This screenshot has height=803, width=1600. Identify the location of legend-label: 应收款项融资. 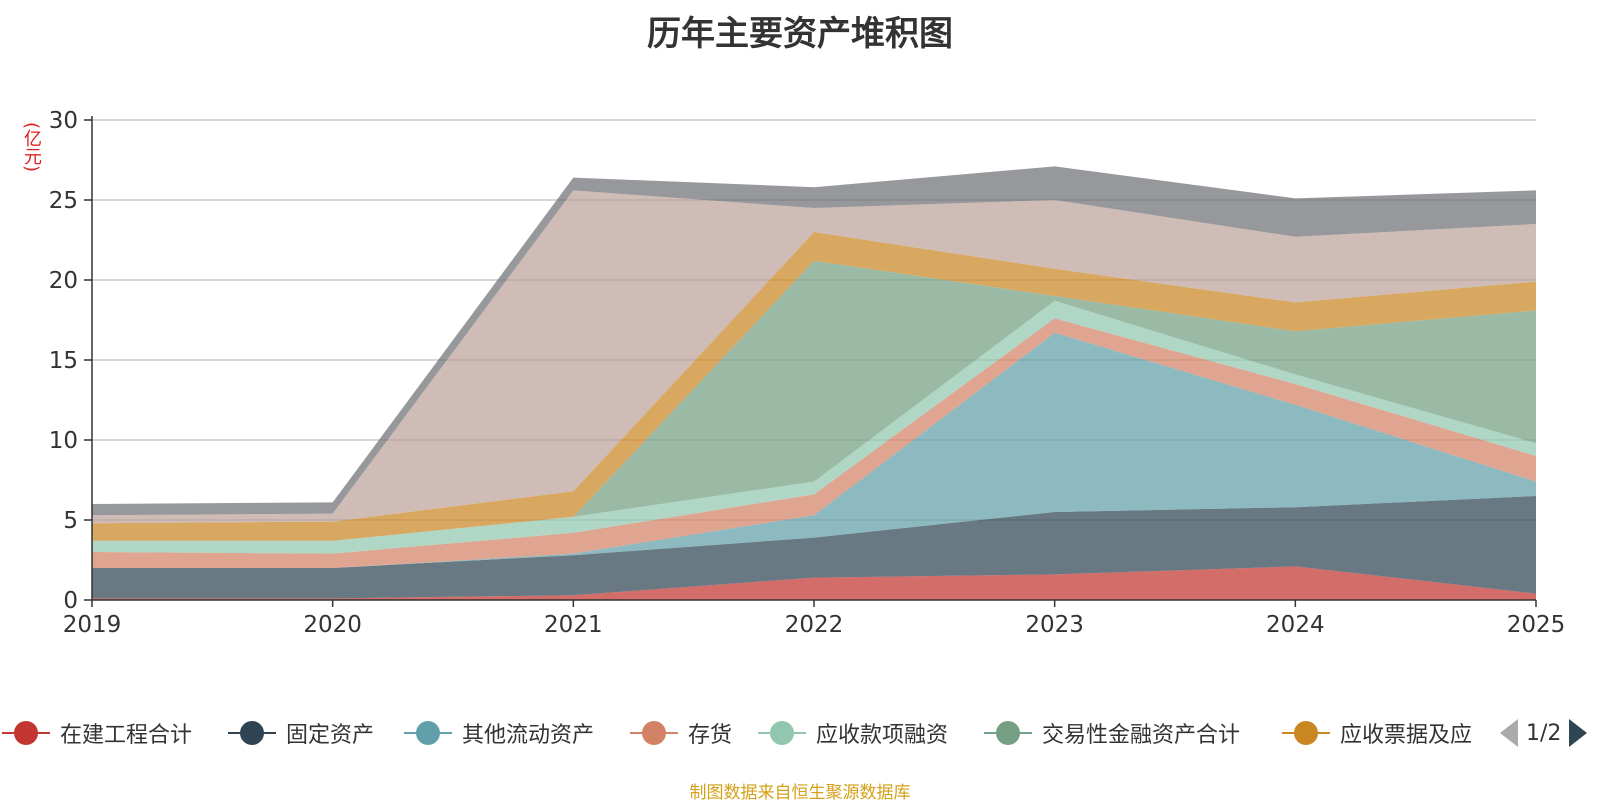
(882, 735).